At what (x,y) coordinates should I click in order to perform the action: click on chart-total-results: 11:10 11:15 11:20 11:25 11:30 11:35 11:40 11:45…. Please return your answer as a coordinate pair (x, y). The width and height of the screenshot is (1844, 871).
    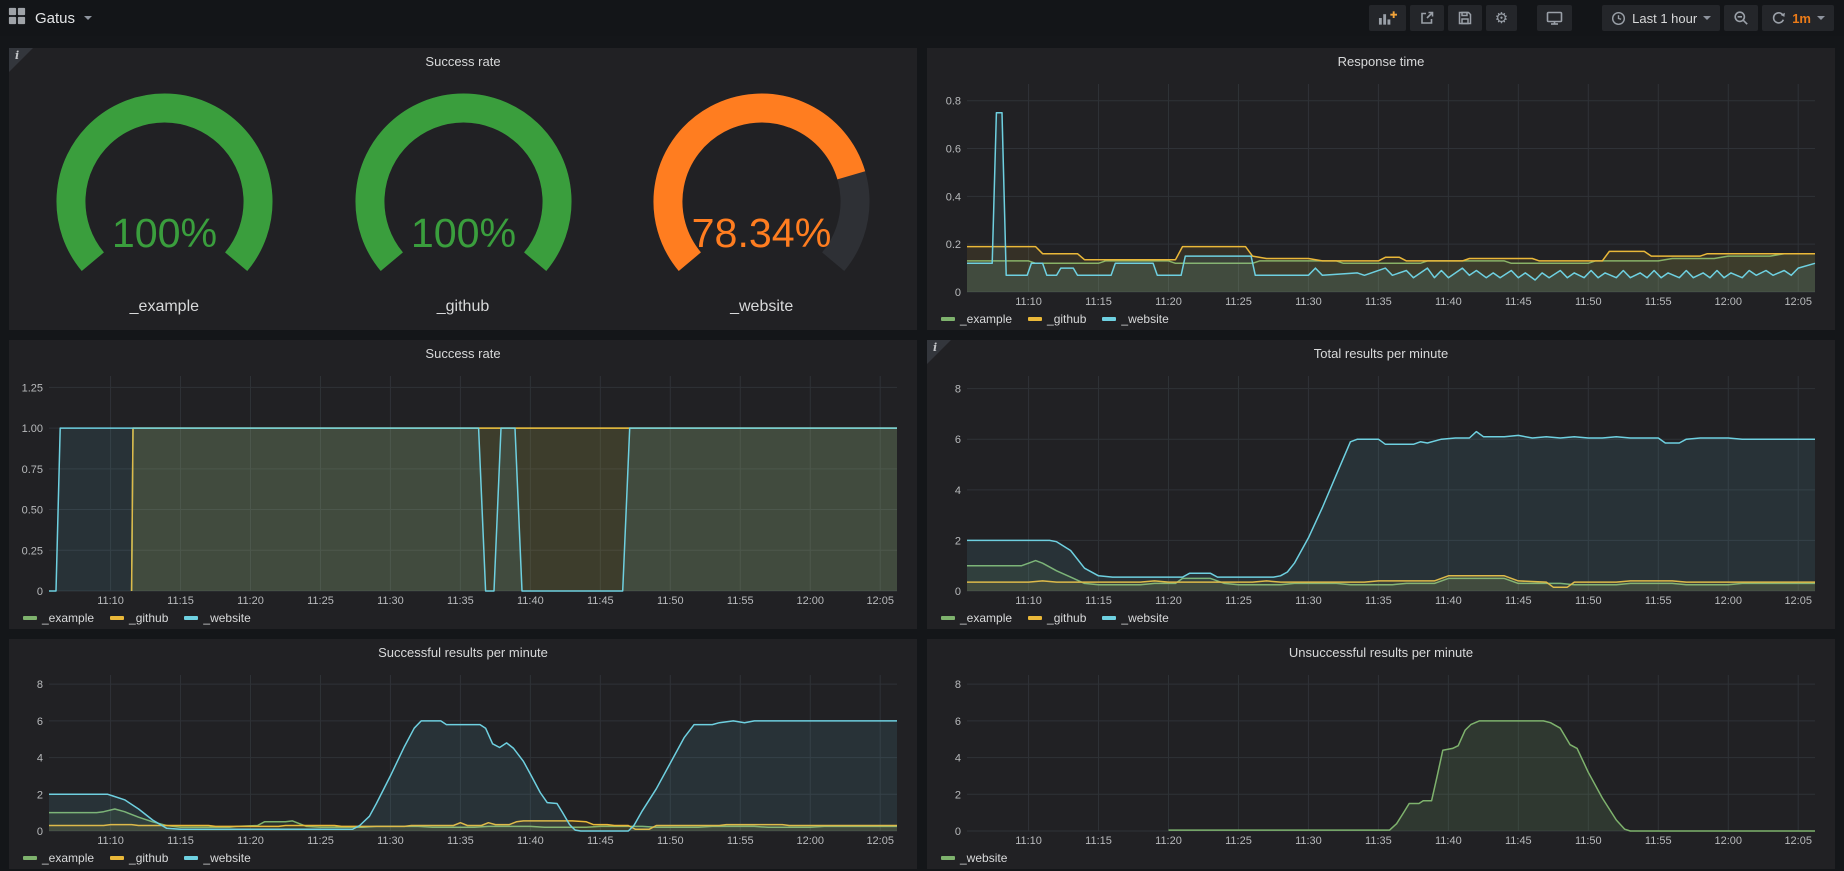
    Looking at the image, I should click on (1381, 487).